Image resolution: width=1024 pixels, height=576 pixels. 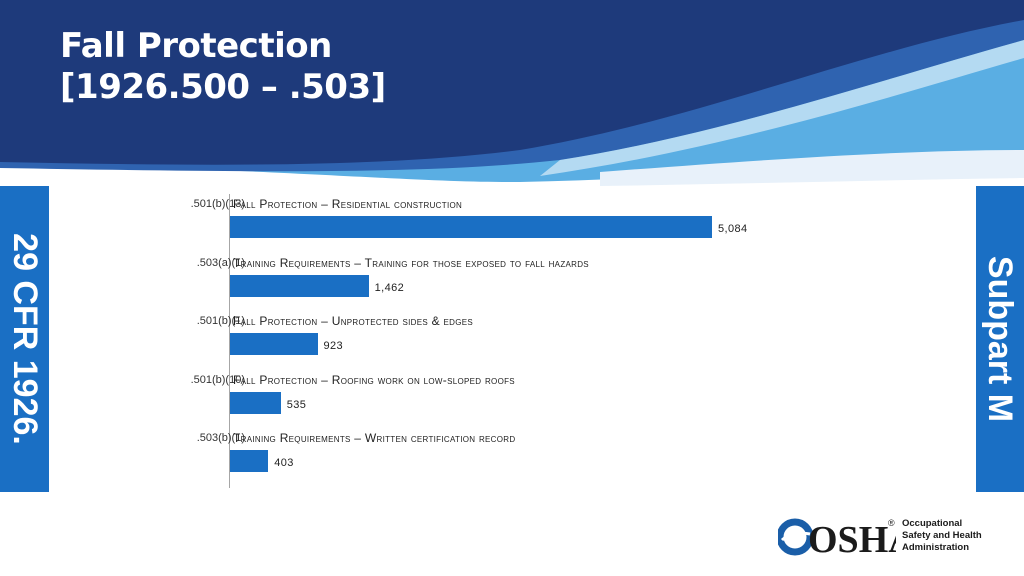 What do you see at coordinates (942, 535) in the screenshot?
I see `logo-text-line-2: Safety and Health` at bounding box center [942, 535].